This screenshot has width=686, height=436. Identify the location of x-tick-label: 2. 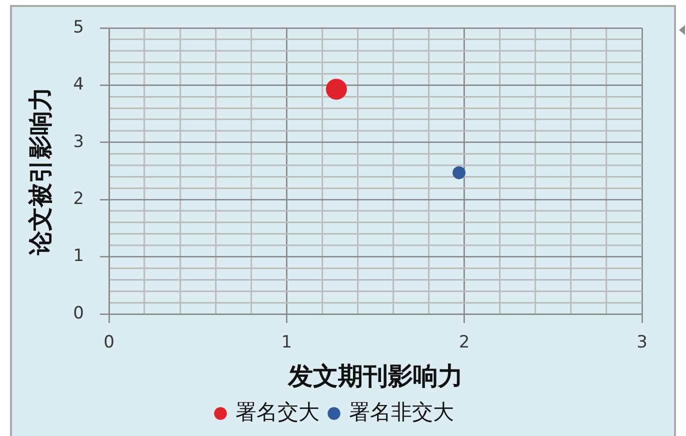
(464, 342).